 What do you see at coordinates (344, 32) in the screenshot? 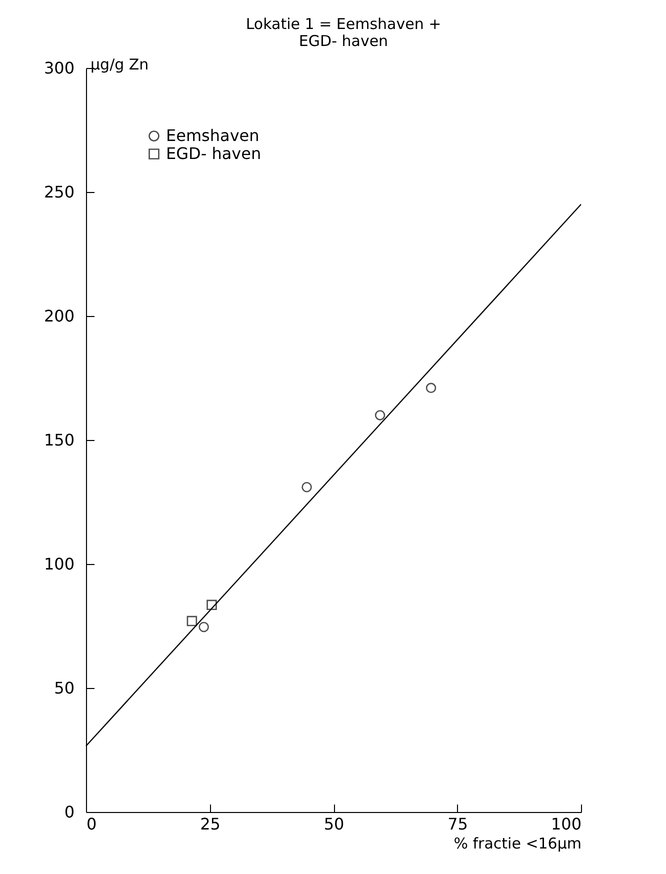
I see `chart-title: Lokatie 1 = Eemshaven + EGD- haven` at bounding box center [344, 32].